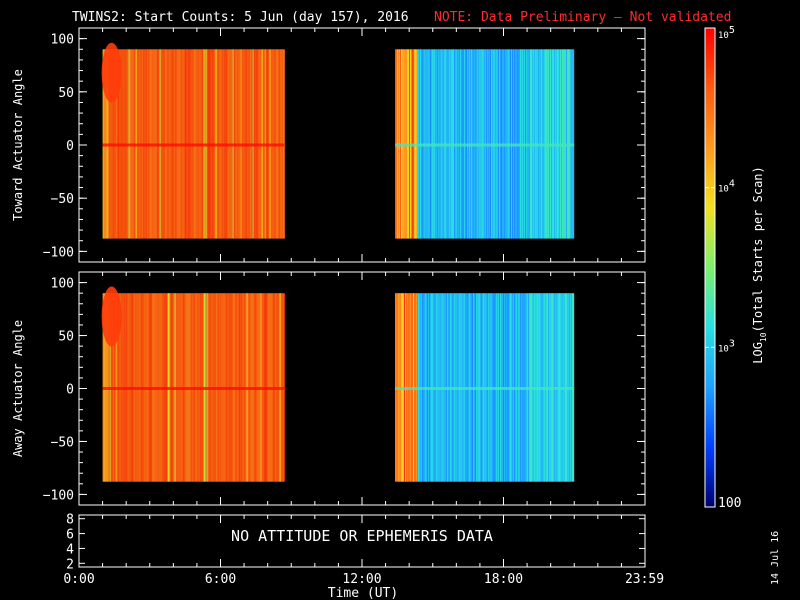 Image resolution: width=800 pixels, height=600 pixels. What do you see at coordinates (362, 536) in the screenshot?
I see `no-data-message: NO ATTITUDE OR EPHEMERIS DATA` at bounding box center [362, 536].